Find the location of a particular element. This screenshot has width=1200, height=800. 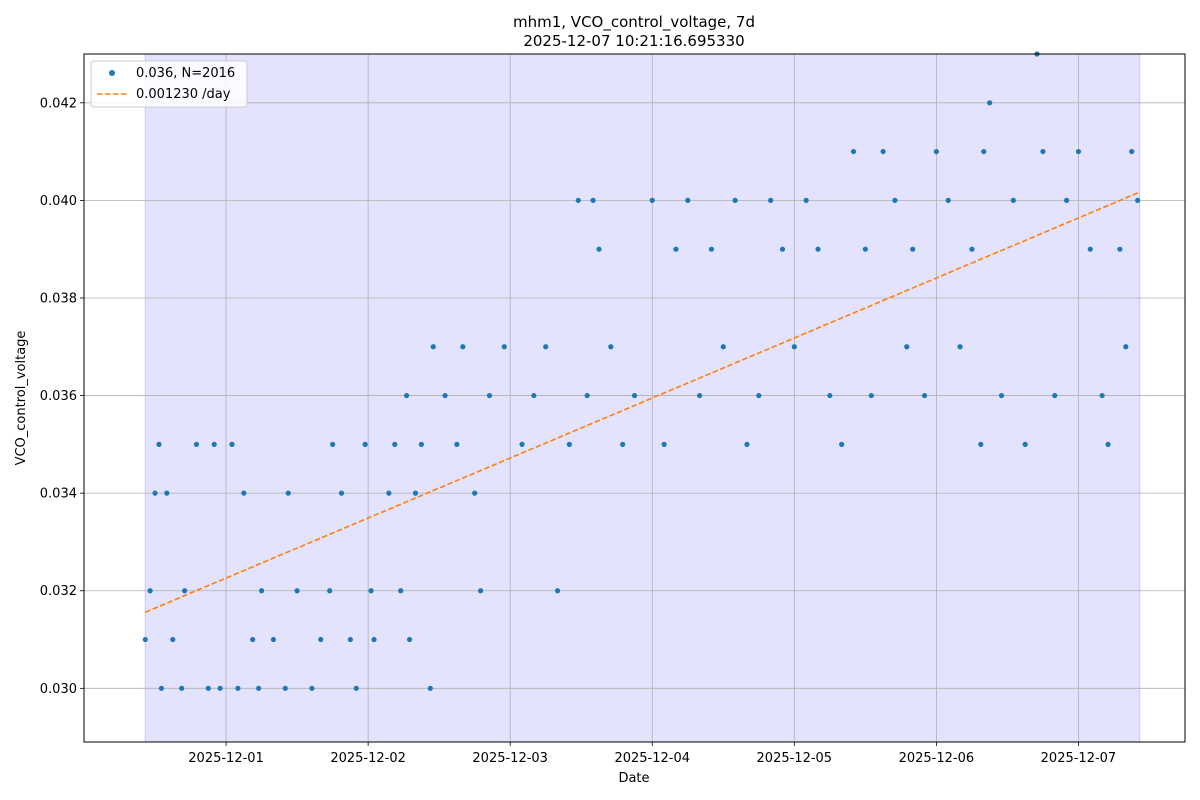

chart-title: mhm1, VCO_control_voltage, 7d is located at coordinates (634, 22).